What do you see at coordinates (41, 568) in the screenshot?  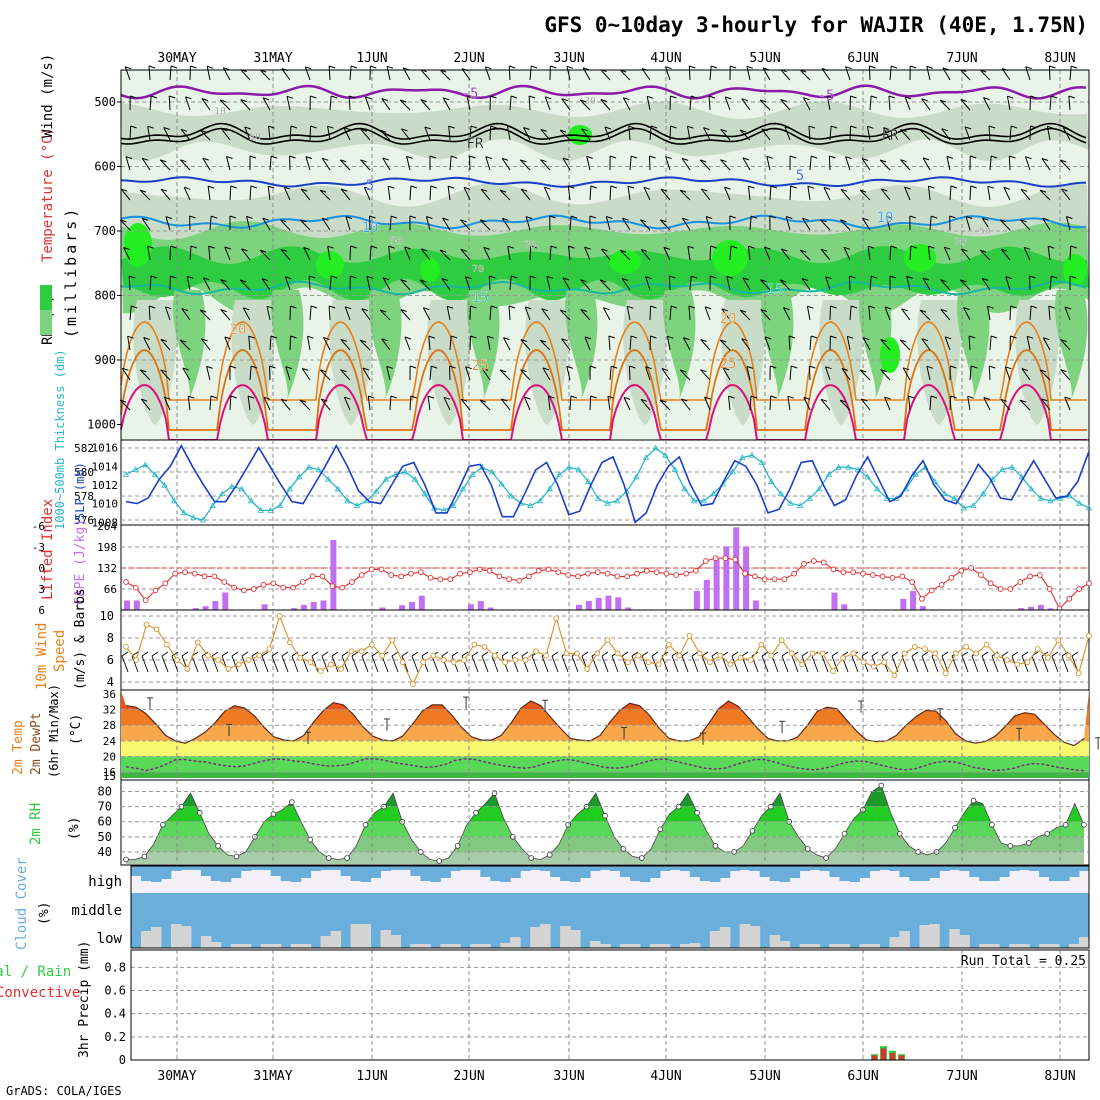 I see `li-tick: 0` at bounding box center [41, 568].